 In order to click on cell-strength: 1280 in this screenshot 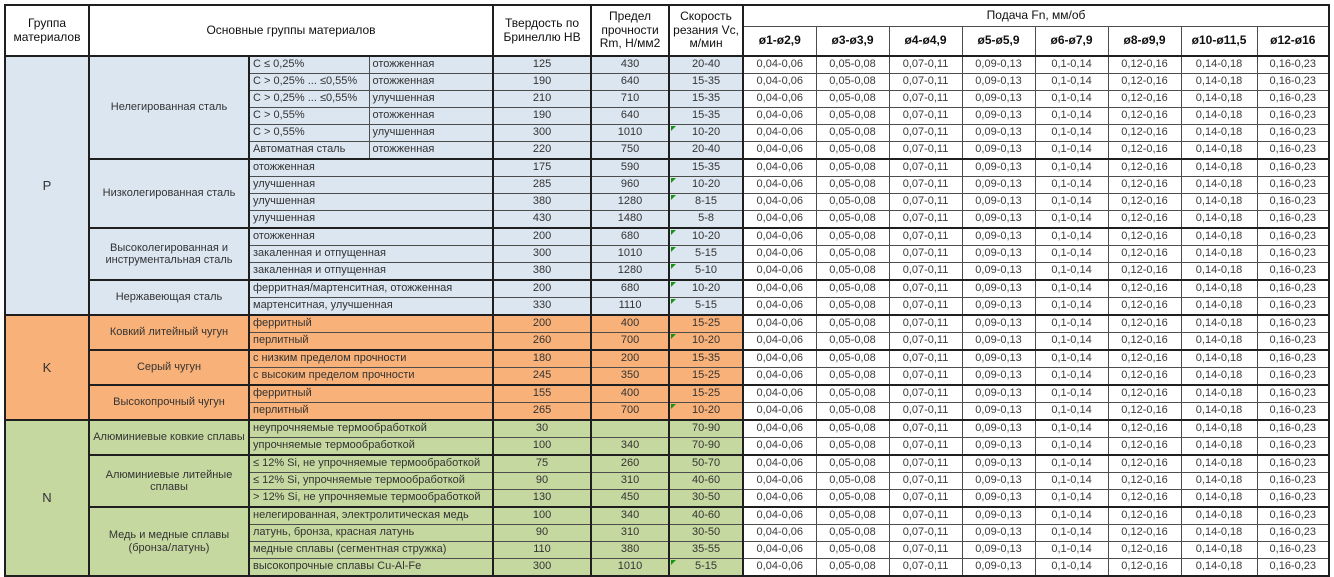, I will do `click(630, 202)`.